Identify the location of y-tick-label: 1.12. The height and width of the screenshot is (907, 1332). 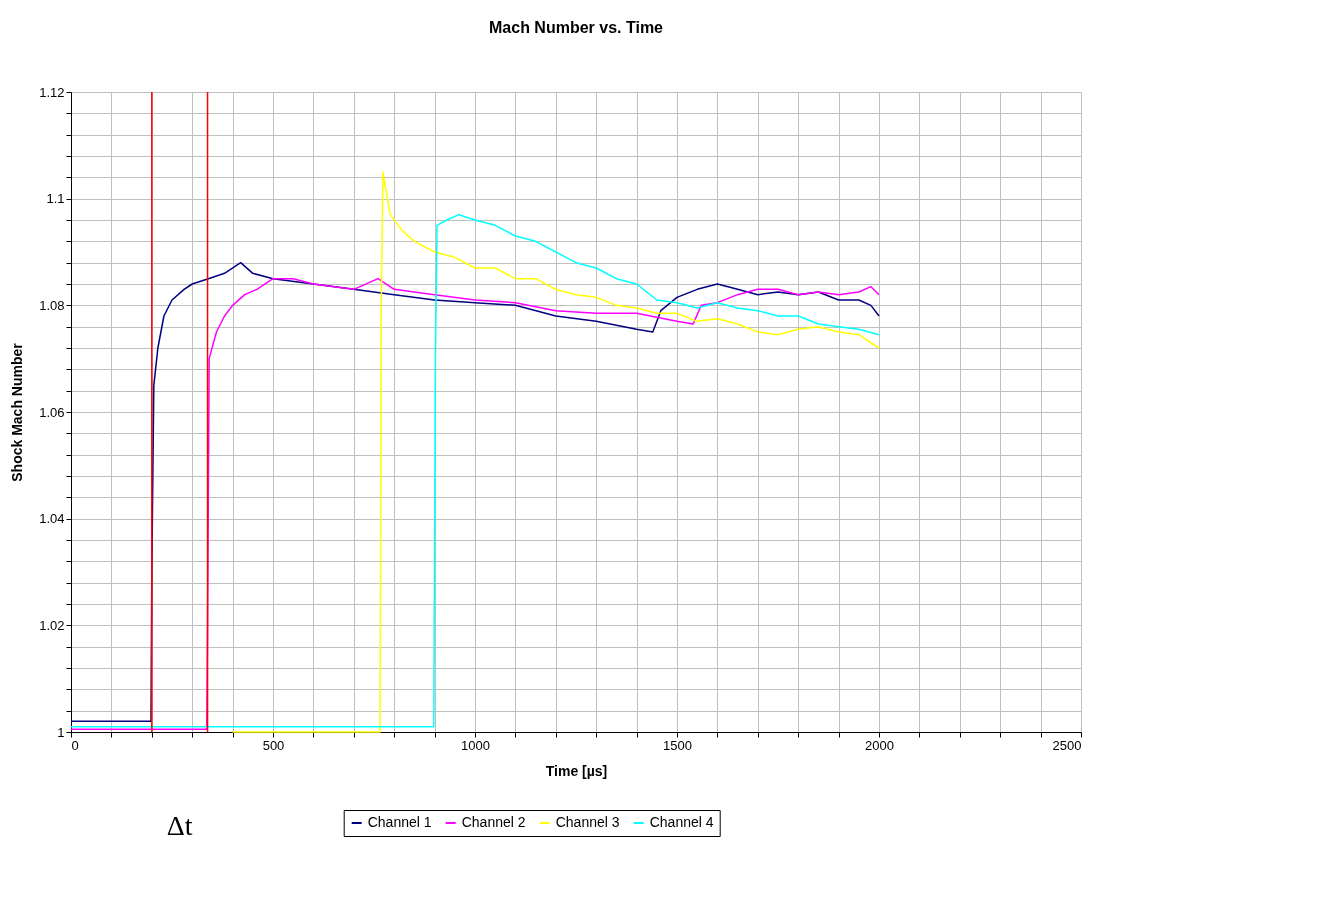
(52, 92).